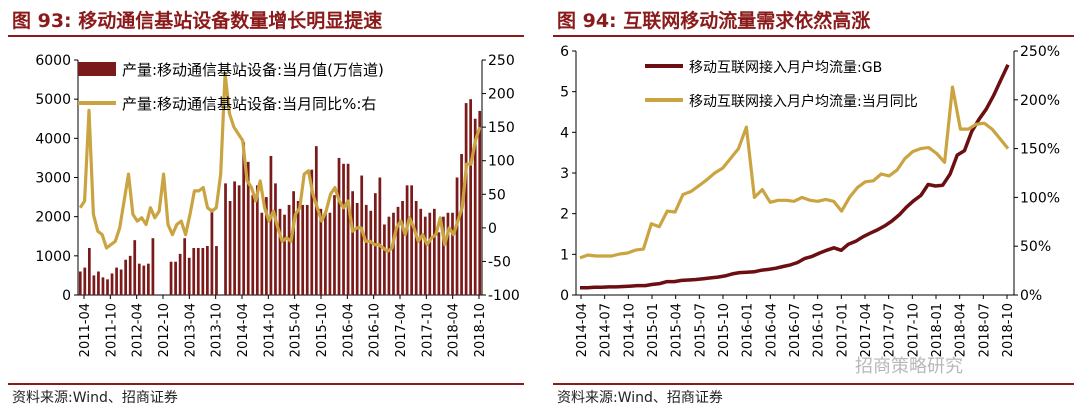 The image size is (1080, 409). I want to click on y-right-tick-label: 100, so click(501, 162).